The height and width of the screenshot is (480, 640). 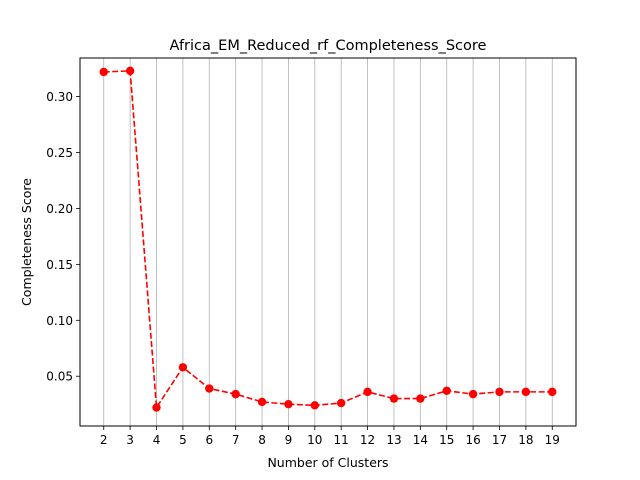 I want to click on y-axis-label: Completeness Score, so click(x=26, y=242).